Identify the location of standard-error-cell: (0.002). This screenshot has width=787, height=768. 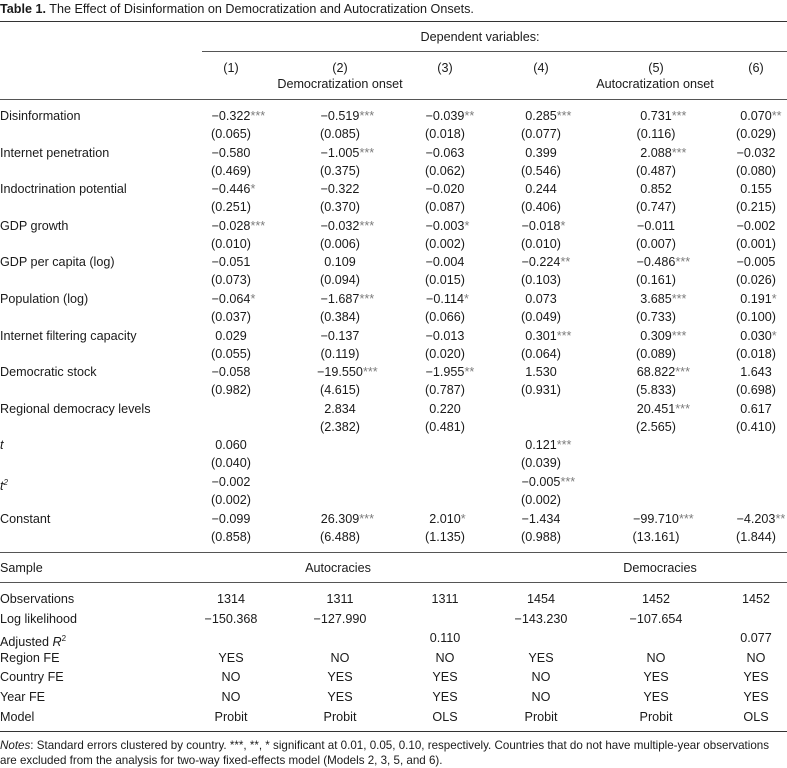
(231, 500).